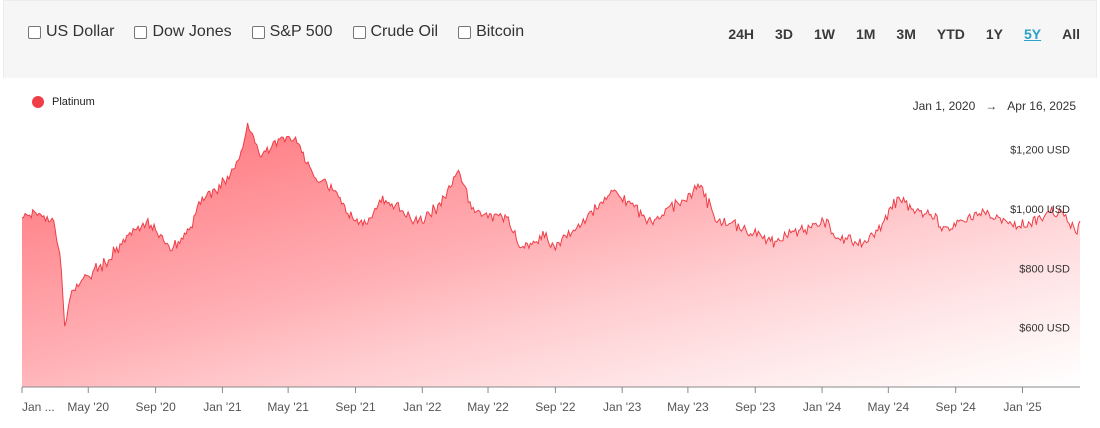  What do you see at coordinates (956, 407) in the screenshot?
I see `x-tick-label: Sep '24` at bounding box center [956, 407].